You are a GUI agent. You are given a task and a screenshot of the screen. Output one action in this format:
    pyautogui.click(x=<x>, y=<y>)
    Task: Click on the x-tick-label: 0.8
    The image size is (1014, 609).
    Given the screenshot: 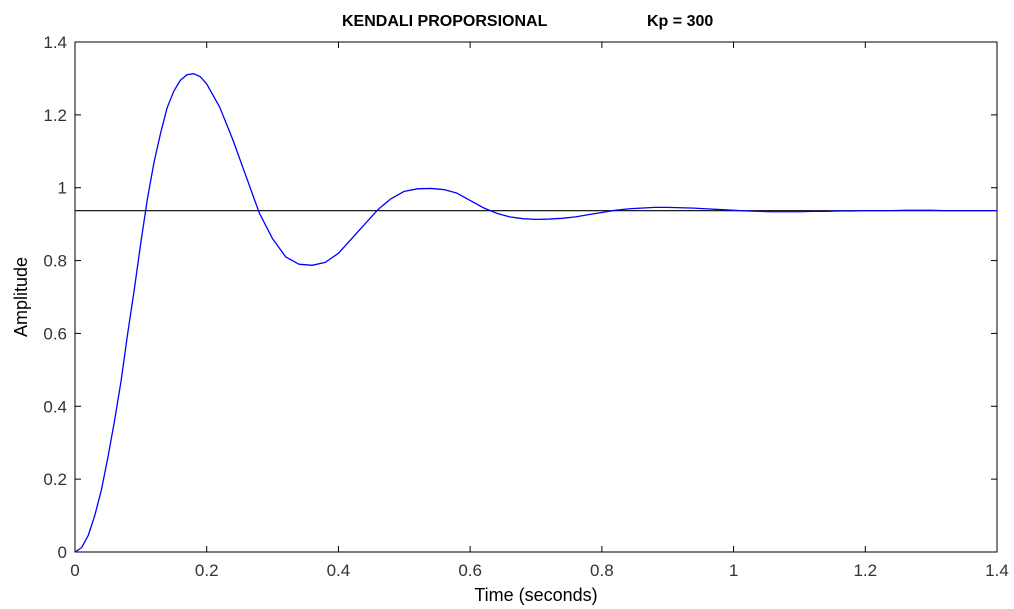 What is the action you would take?
    pyautogui.click(x=602, y=570)
    